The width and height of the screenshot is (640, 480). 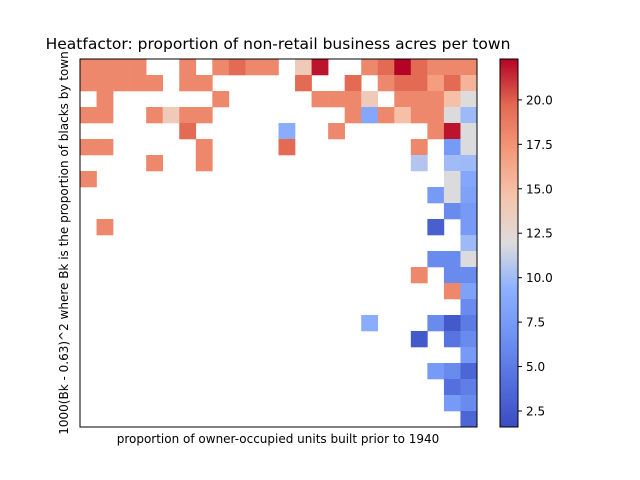 What do you see at coordinates (539, 234) in the screenshot?
I see `colorbar-tick-label: 12.5` at bounding box center [539, 234].